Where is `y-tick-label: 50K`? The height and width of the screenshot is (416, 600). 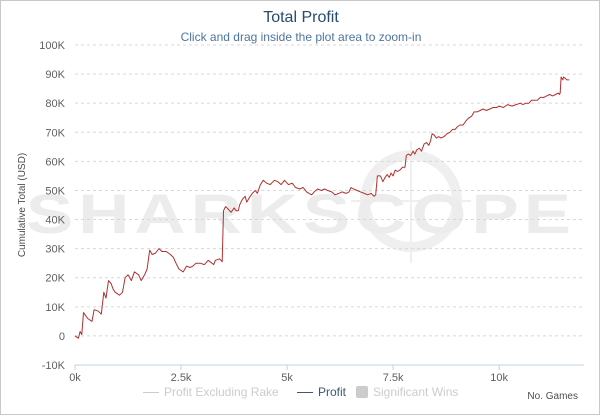
y-tick-label: 50K is located at coordinates (55, 191).